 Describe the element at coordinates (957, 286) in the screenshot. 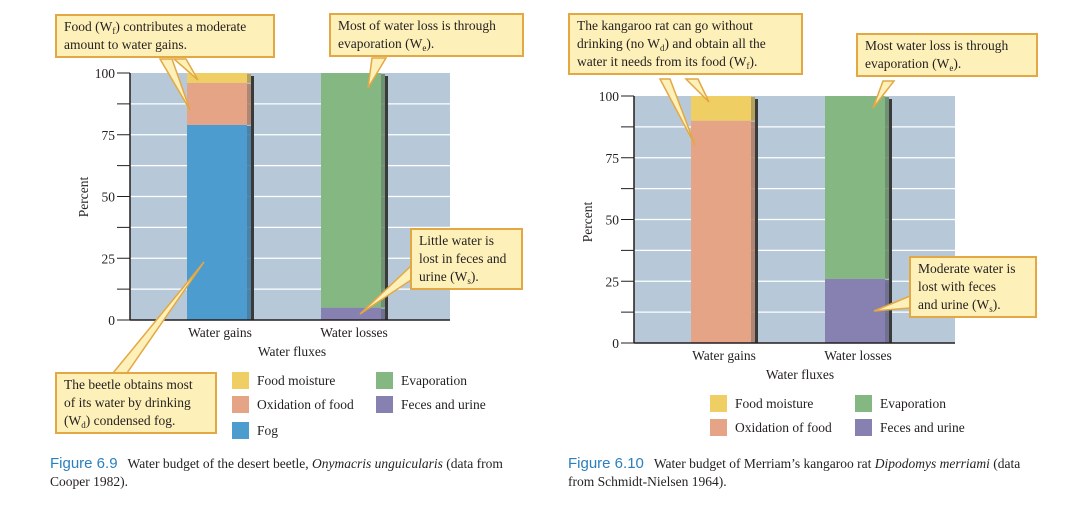

I see `callout-text: lost with feces` at that location.